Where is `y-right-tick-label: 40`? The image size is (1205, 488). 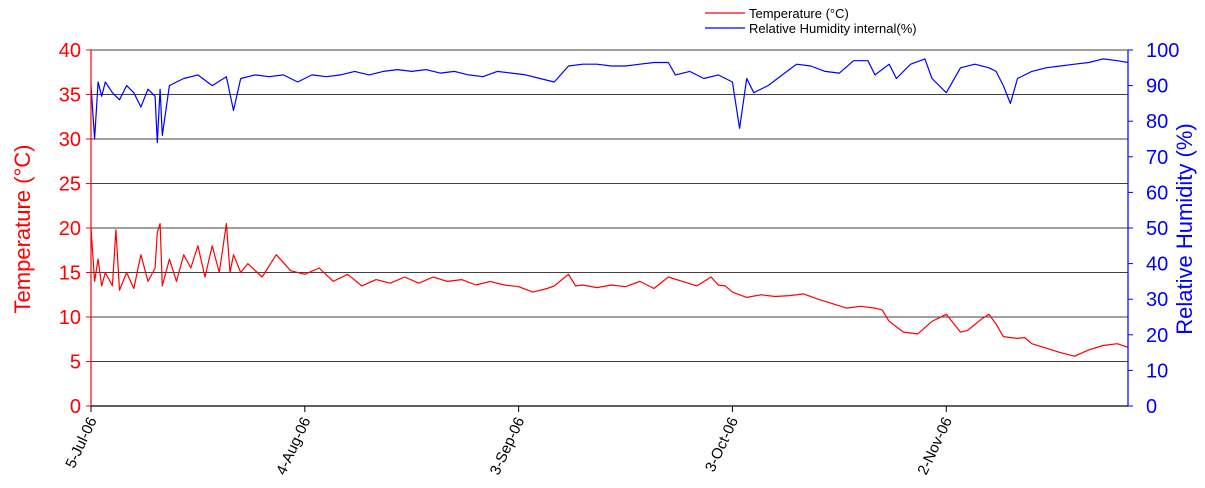 y-right-tick-label: 40 is located at coordinates (1157, 265).